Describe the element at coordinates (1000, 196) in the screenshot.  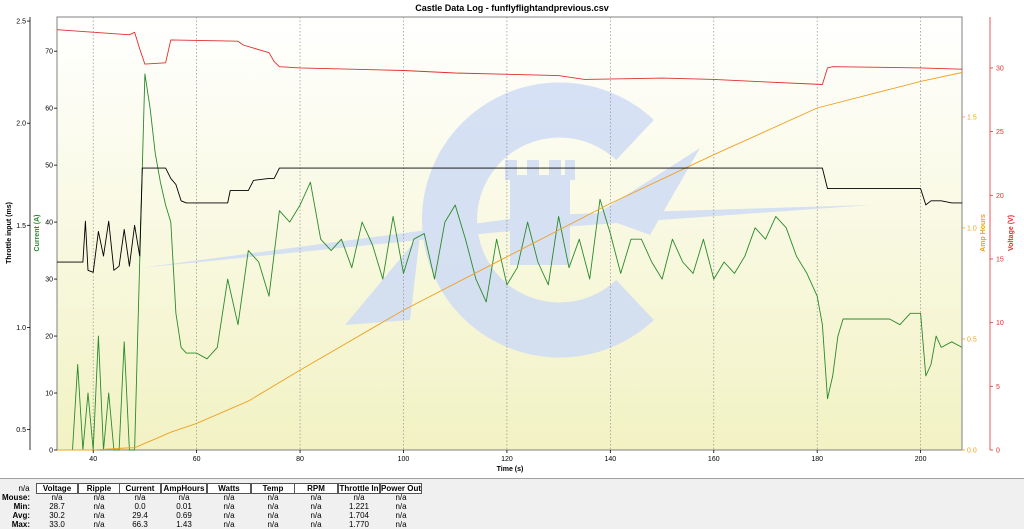
I see `voltage-tick-label: 20` at that location.